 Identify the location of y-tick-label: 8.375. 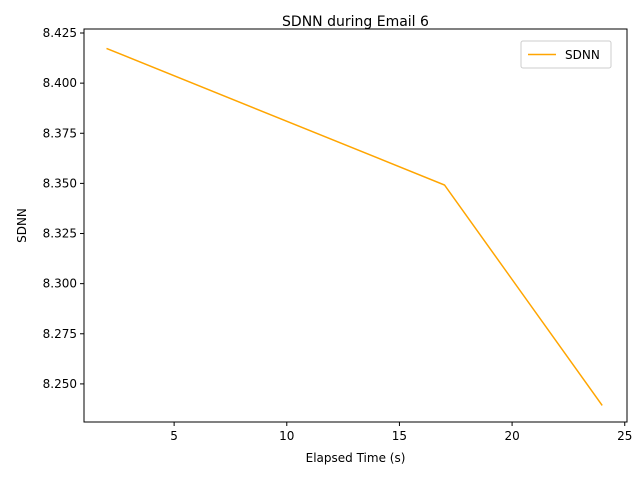
(60, 133).